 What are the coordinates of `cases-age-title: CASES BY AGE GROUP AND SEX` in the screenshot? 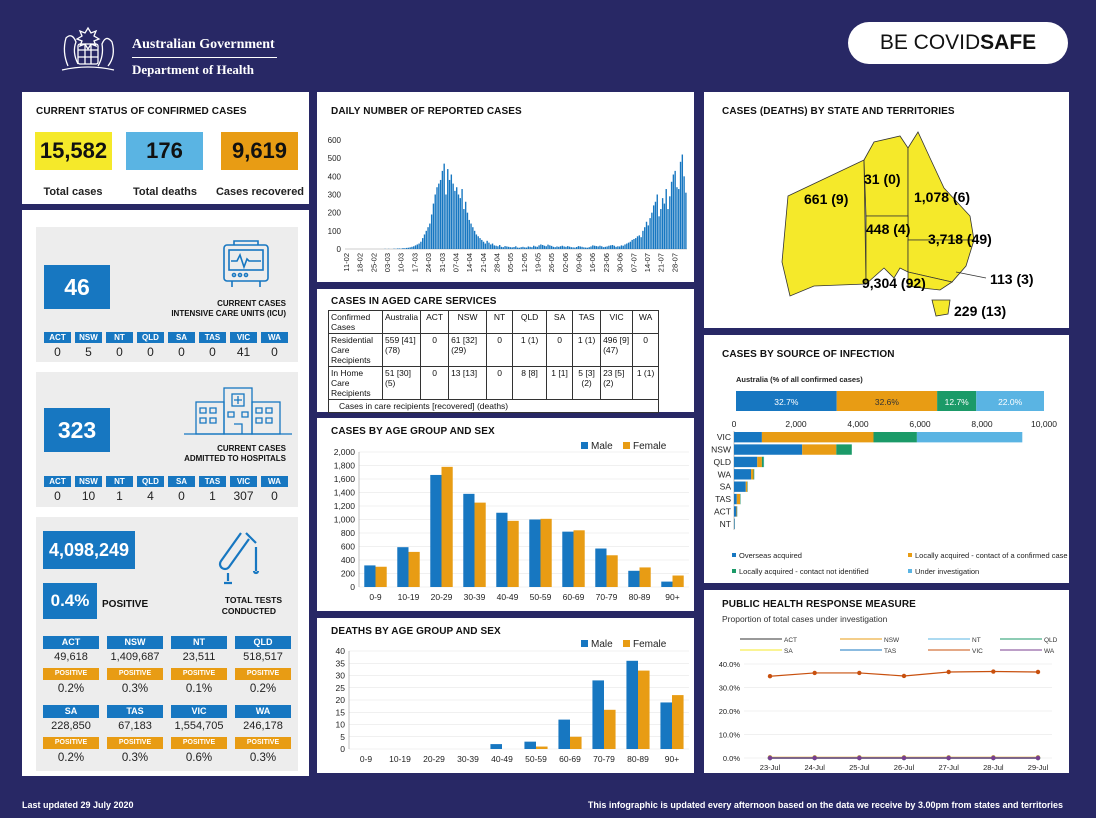 It's located at (413, 431).